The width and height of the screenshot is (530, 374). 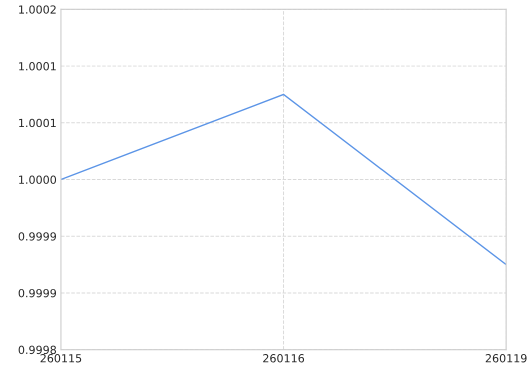 I want to click on y-tick-label: 0.9998, so click(x=37, y=350).